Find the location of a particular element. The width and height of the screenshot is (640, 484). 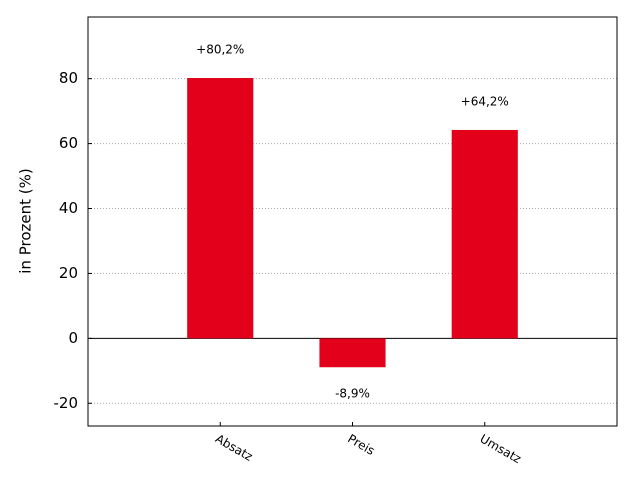

x-tick-label: Umsatz is located at coordinates (501, 449).